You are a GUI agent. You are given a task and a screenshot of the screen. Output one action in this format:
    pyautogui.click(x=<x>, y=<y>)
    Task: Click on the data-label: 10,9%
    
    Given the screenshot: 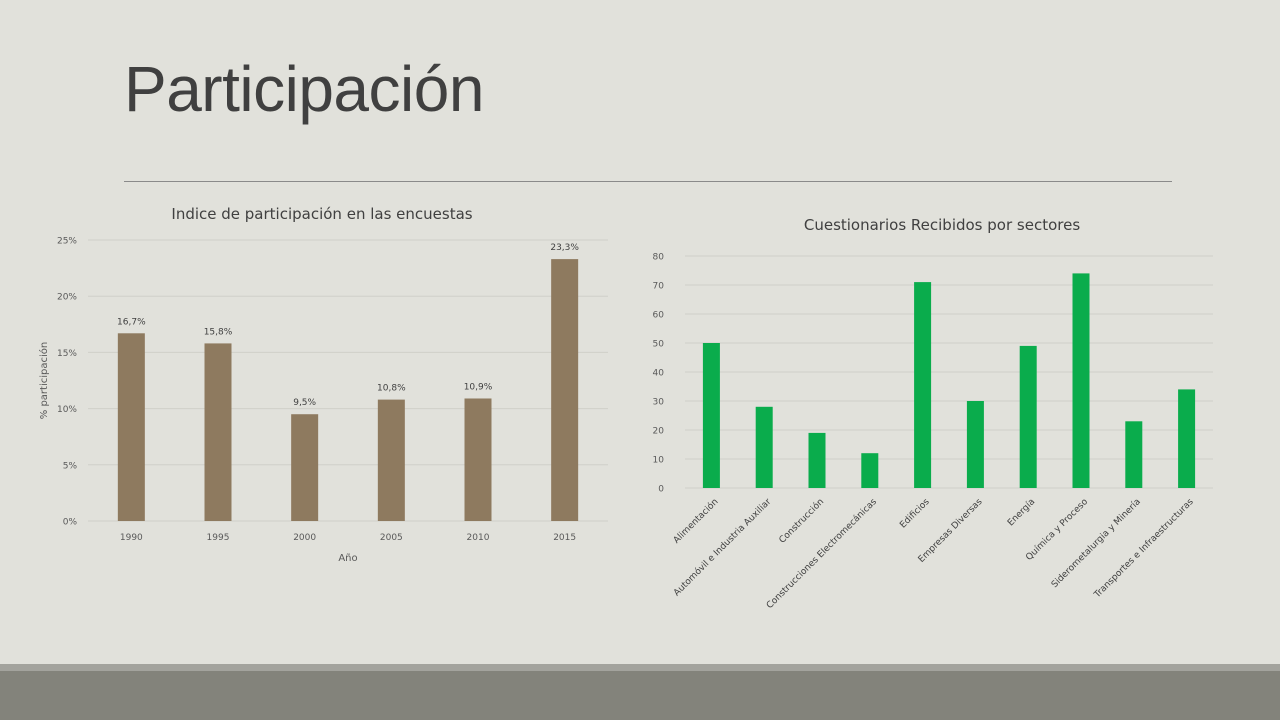 What is the action you would take?
    pyautogui.click(x=478, y=387)
    